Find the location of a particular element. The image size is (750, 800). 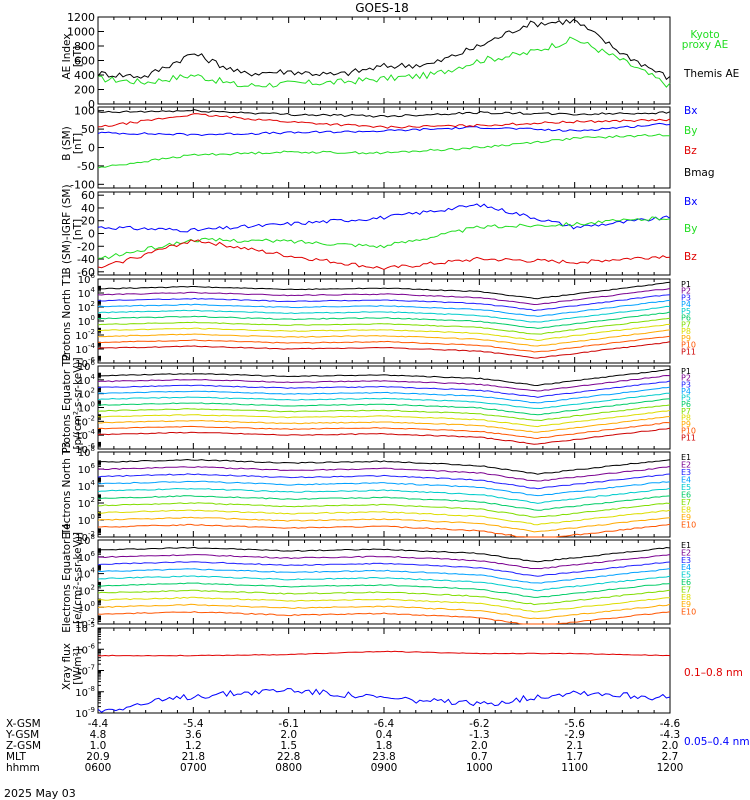

plot-title: GOES-18 is located at coordinates (382, 8).